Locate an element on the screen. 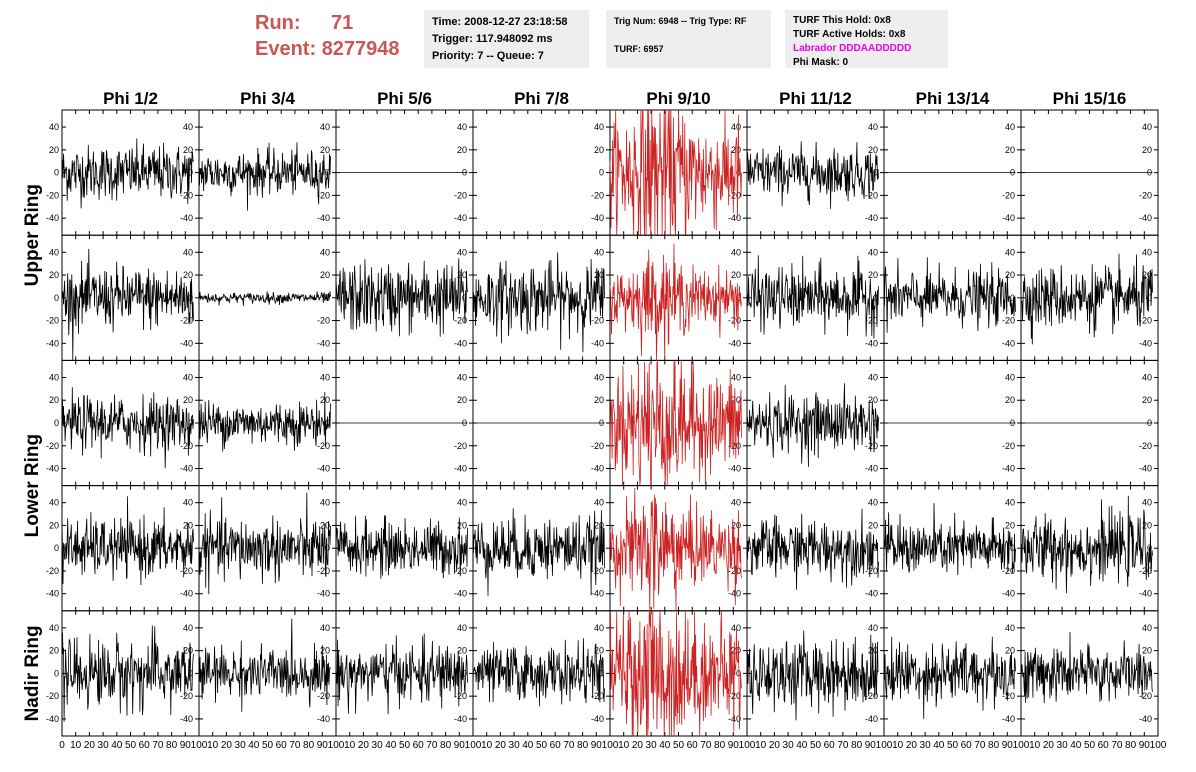  column-title: Phi 7/8 is located at coordinates (541, 98).